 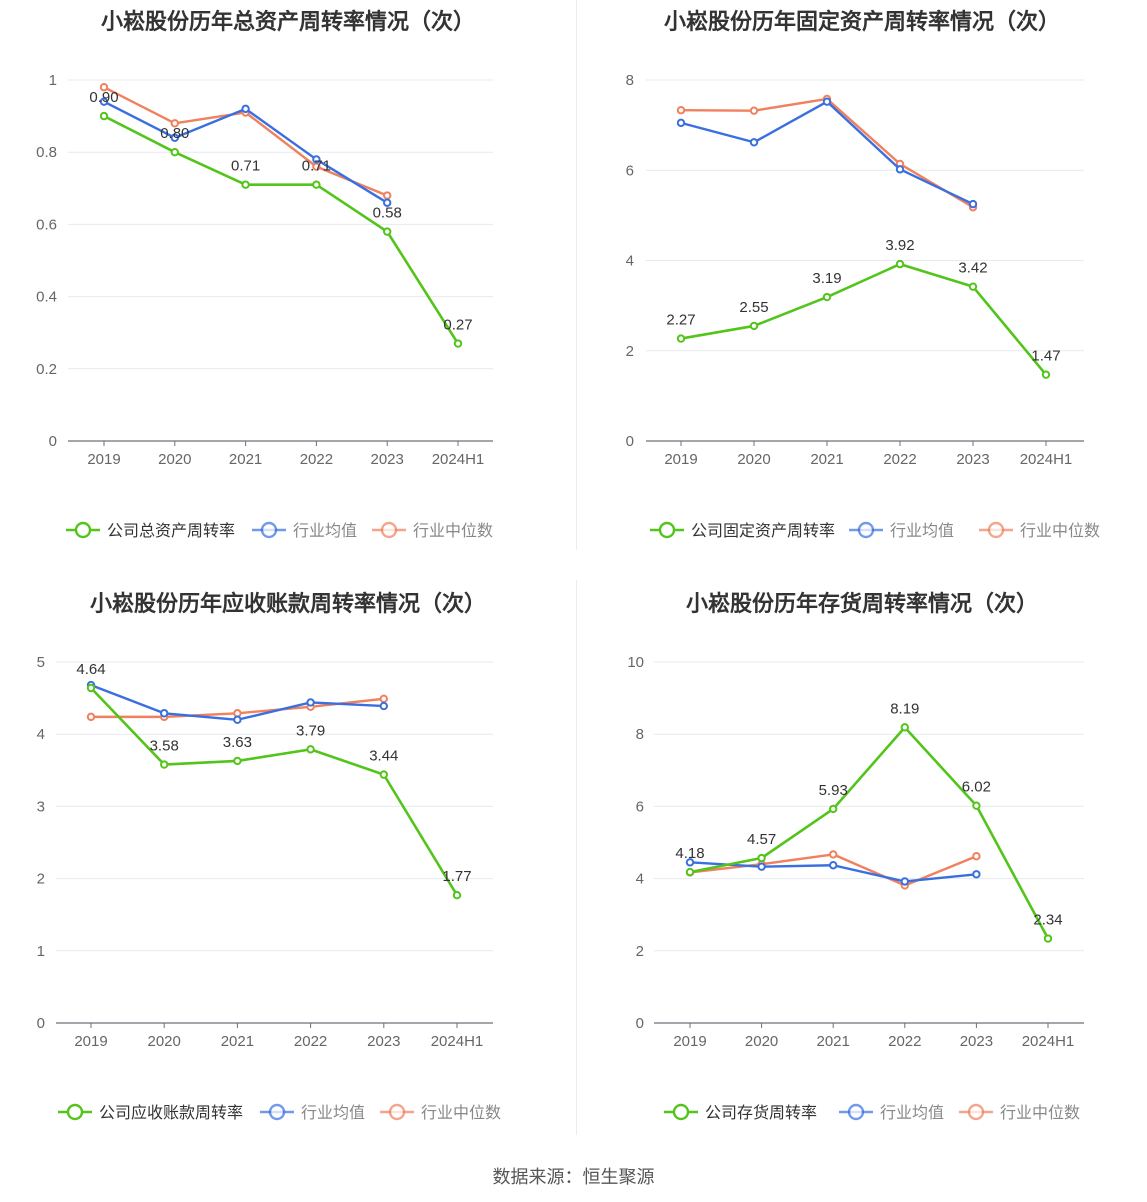 What do you see at coordinates (237, 742) in the screenshot?
I see `data-label: 3.63` at bounding box center [237, 742].